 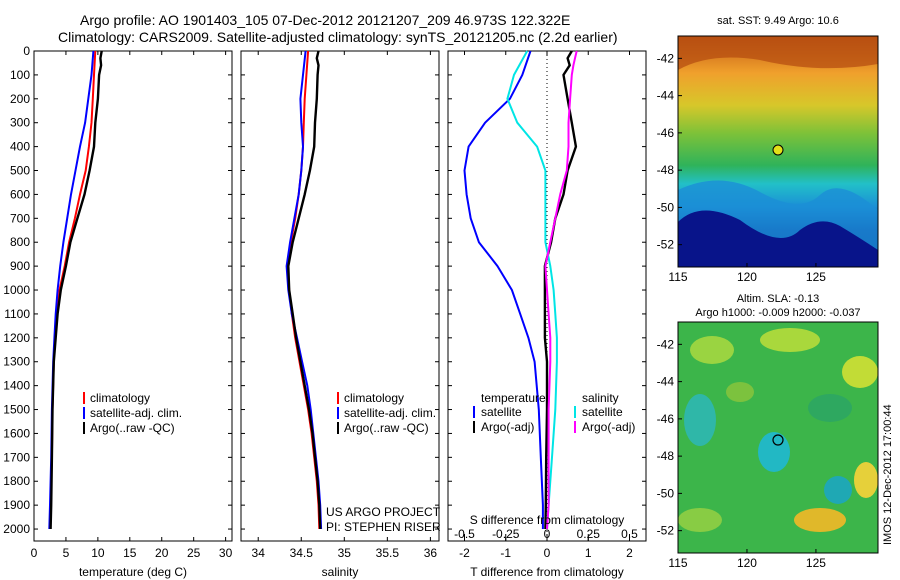 What do you see at coordinates (26, 51) in the screenshot?
I see `y-tick-label: 0` at bounding box center [26, 51].